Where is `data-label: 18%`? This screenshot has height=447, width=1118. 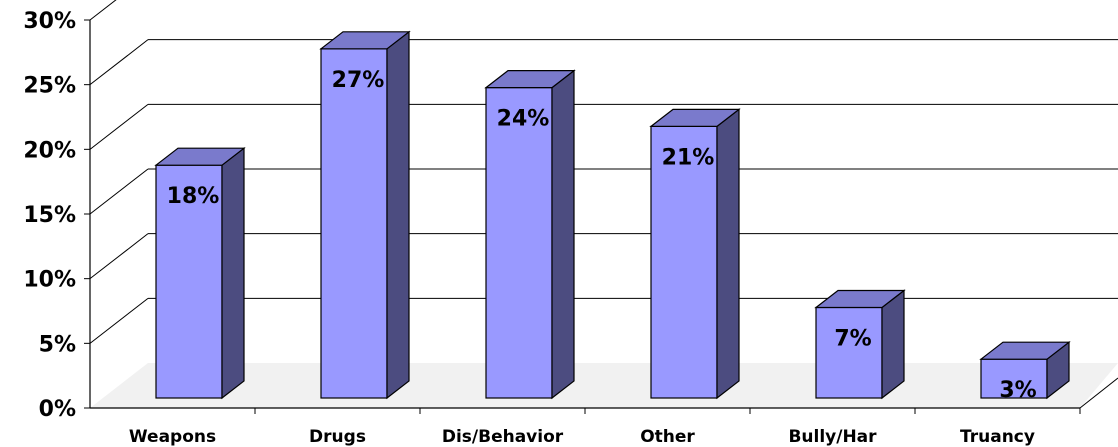
data-label: 18% is located at coordinates (193, 196).